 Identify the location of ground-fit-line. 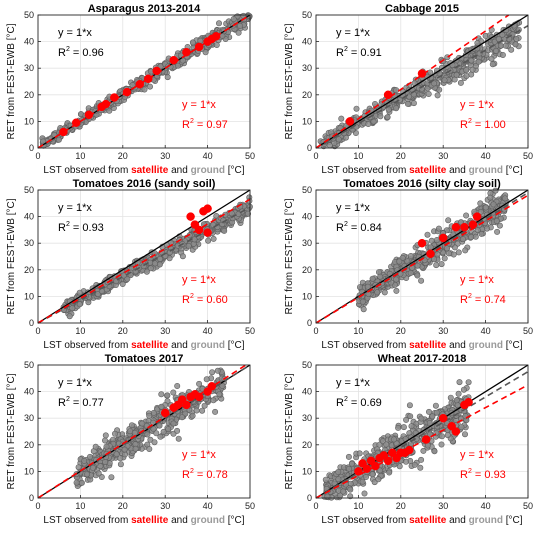
(144, 265).